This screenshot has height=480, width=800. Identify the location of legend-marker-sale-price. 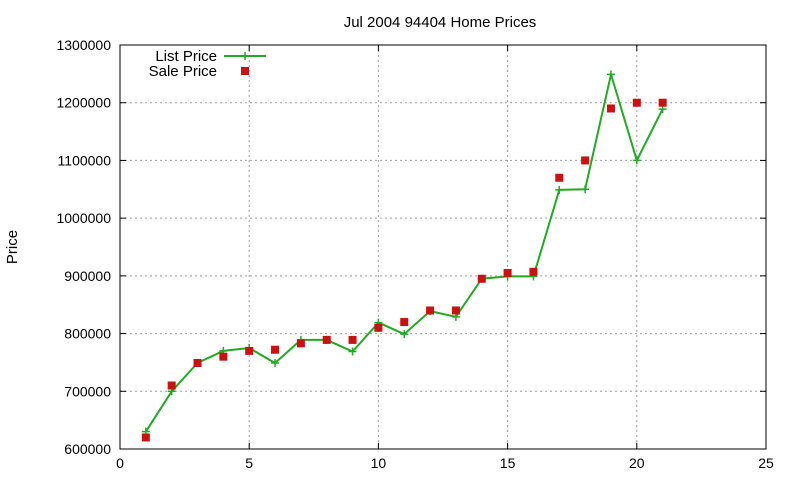
(245, 71).